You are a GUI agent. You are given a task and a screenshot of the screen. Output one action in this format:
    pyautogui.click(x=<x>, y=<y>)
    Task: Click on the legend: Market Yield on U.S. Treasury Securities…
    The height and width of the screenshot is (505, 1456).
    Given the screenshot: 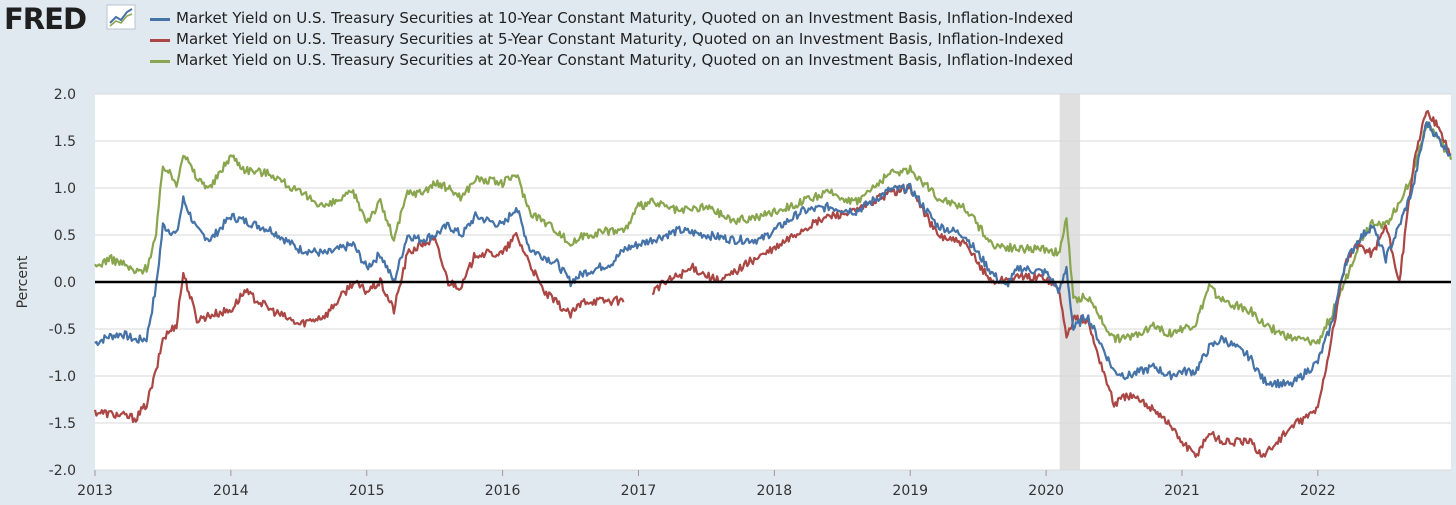 What is the action you would take?
    pyautogui.click(x=610, y=39)
    